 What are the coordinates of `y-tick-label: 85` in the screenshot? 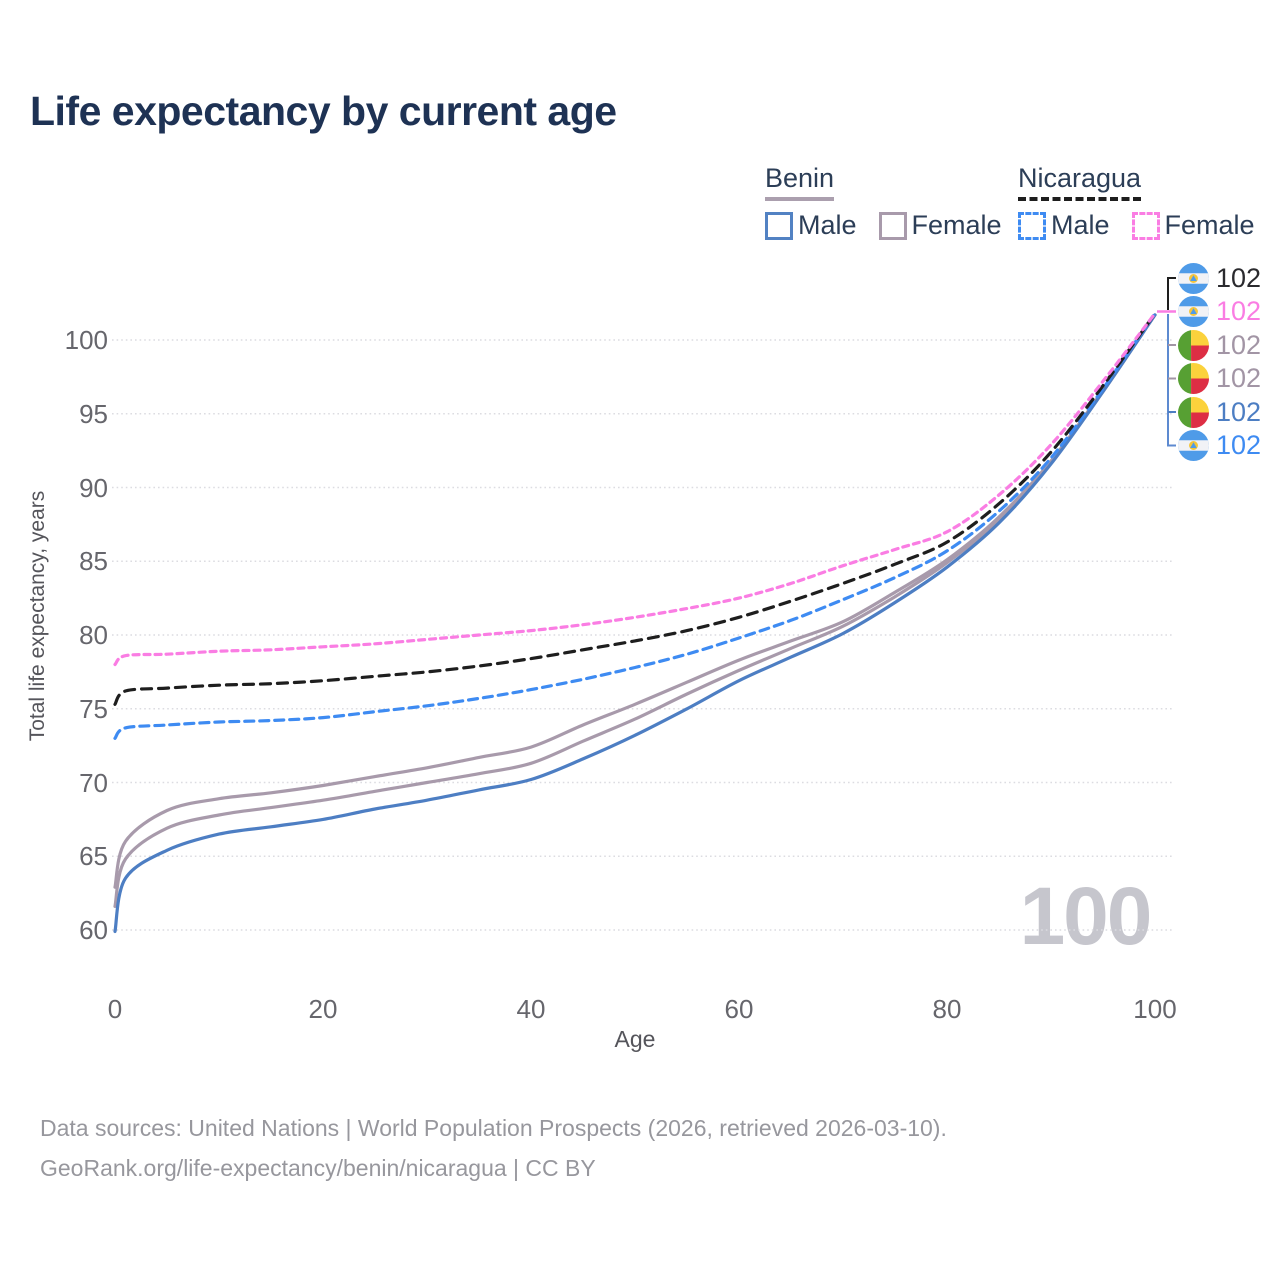 It's located at (93, 561).